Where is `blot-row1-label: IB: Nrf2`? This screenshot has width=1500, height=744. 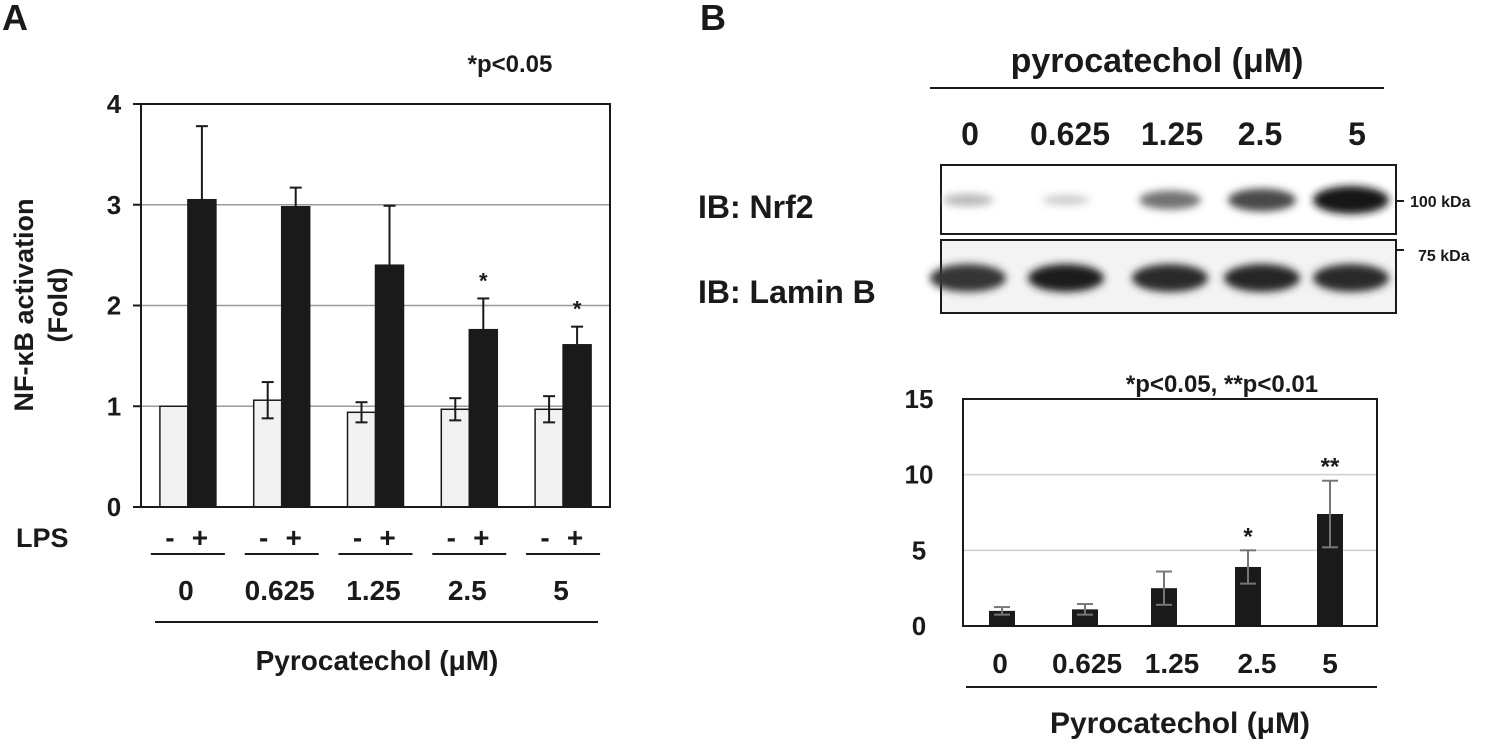
blot-row1-label: IB: Nrf2 is located at coordinates (756, 207).